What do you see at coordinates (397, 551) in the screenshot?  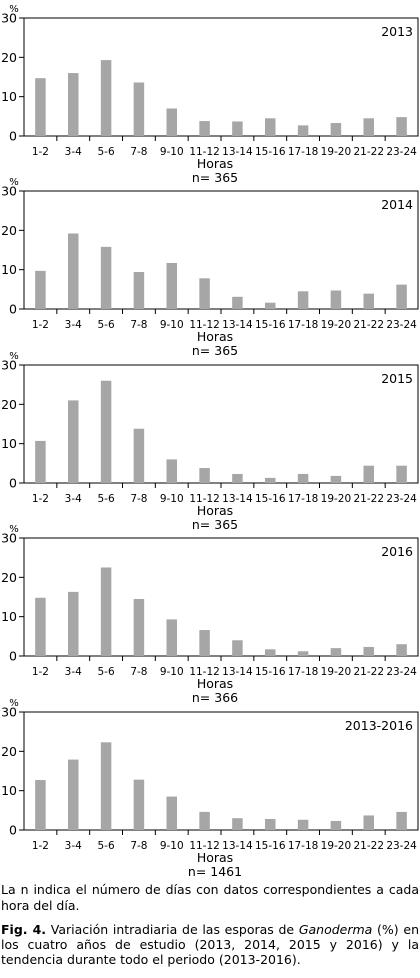 I see `panel-label: 2016` at bounding box center [397, 551].